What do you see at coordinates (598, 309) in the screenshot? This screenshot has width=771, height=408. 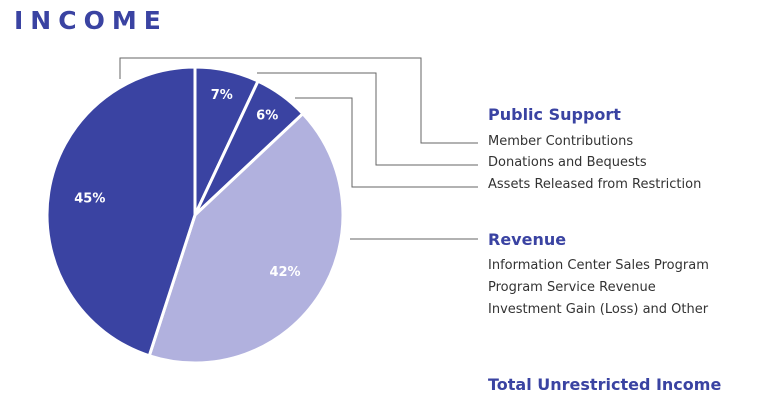 I see `legend-item-investment-gain: Investment Gain (Loss) and Other` at bounding box center [598, 309].